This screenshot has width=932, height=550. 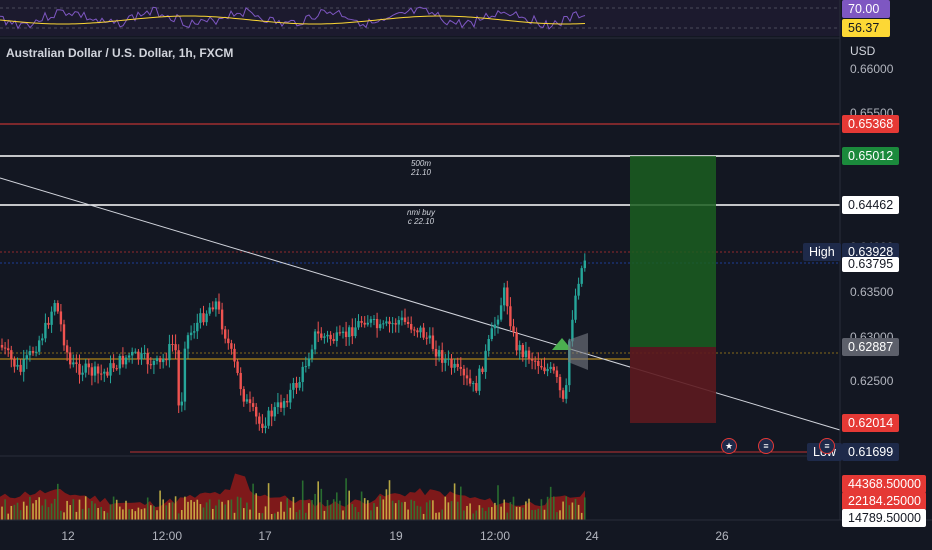 I want to click on currency-label: USD, so click(x=863, y=51).